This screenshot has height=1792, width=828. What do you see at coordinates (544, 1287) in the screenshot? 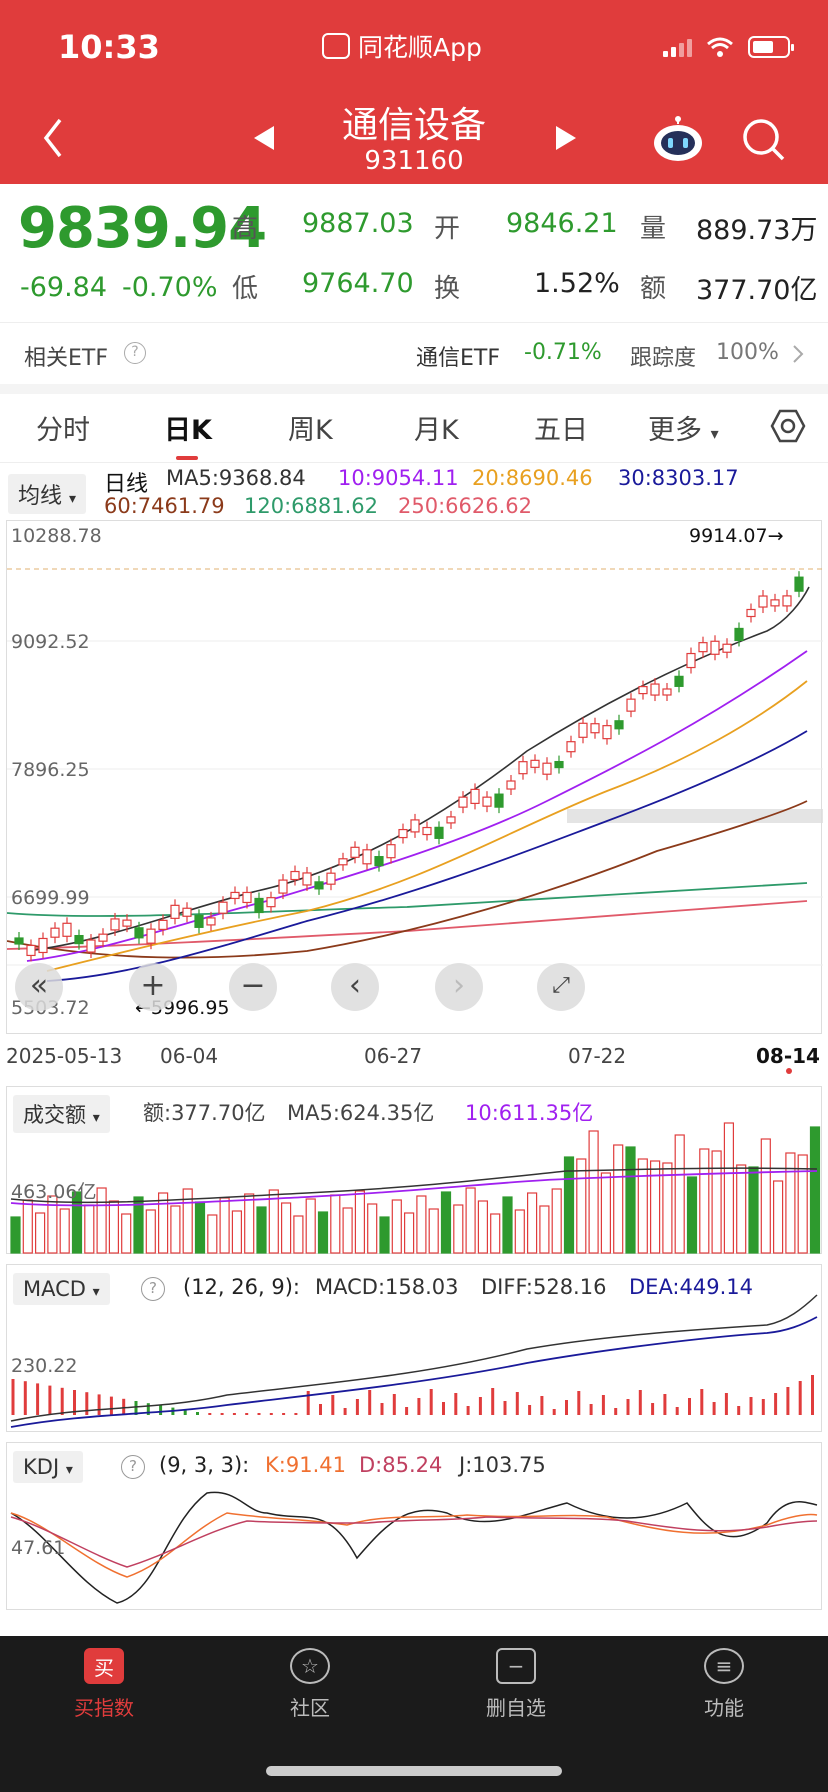
I see `diff-value: DIFF:528.16` at bounding box center [544, 1287].